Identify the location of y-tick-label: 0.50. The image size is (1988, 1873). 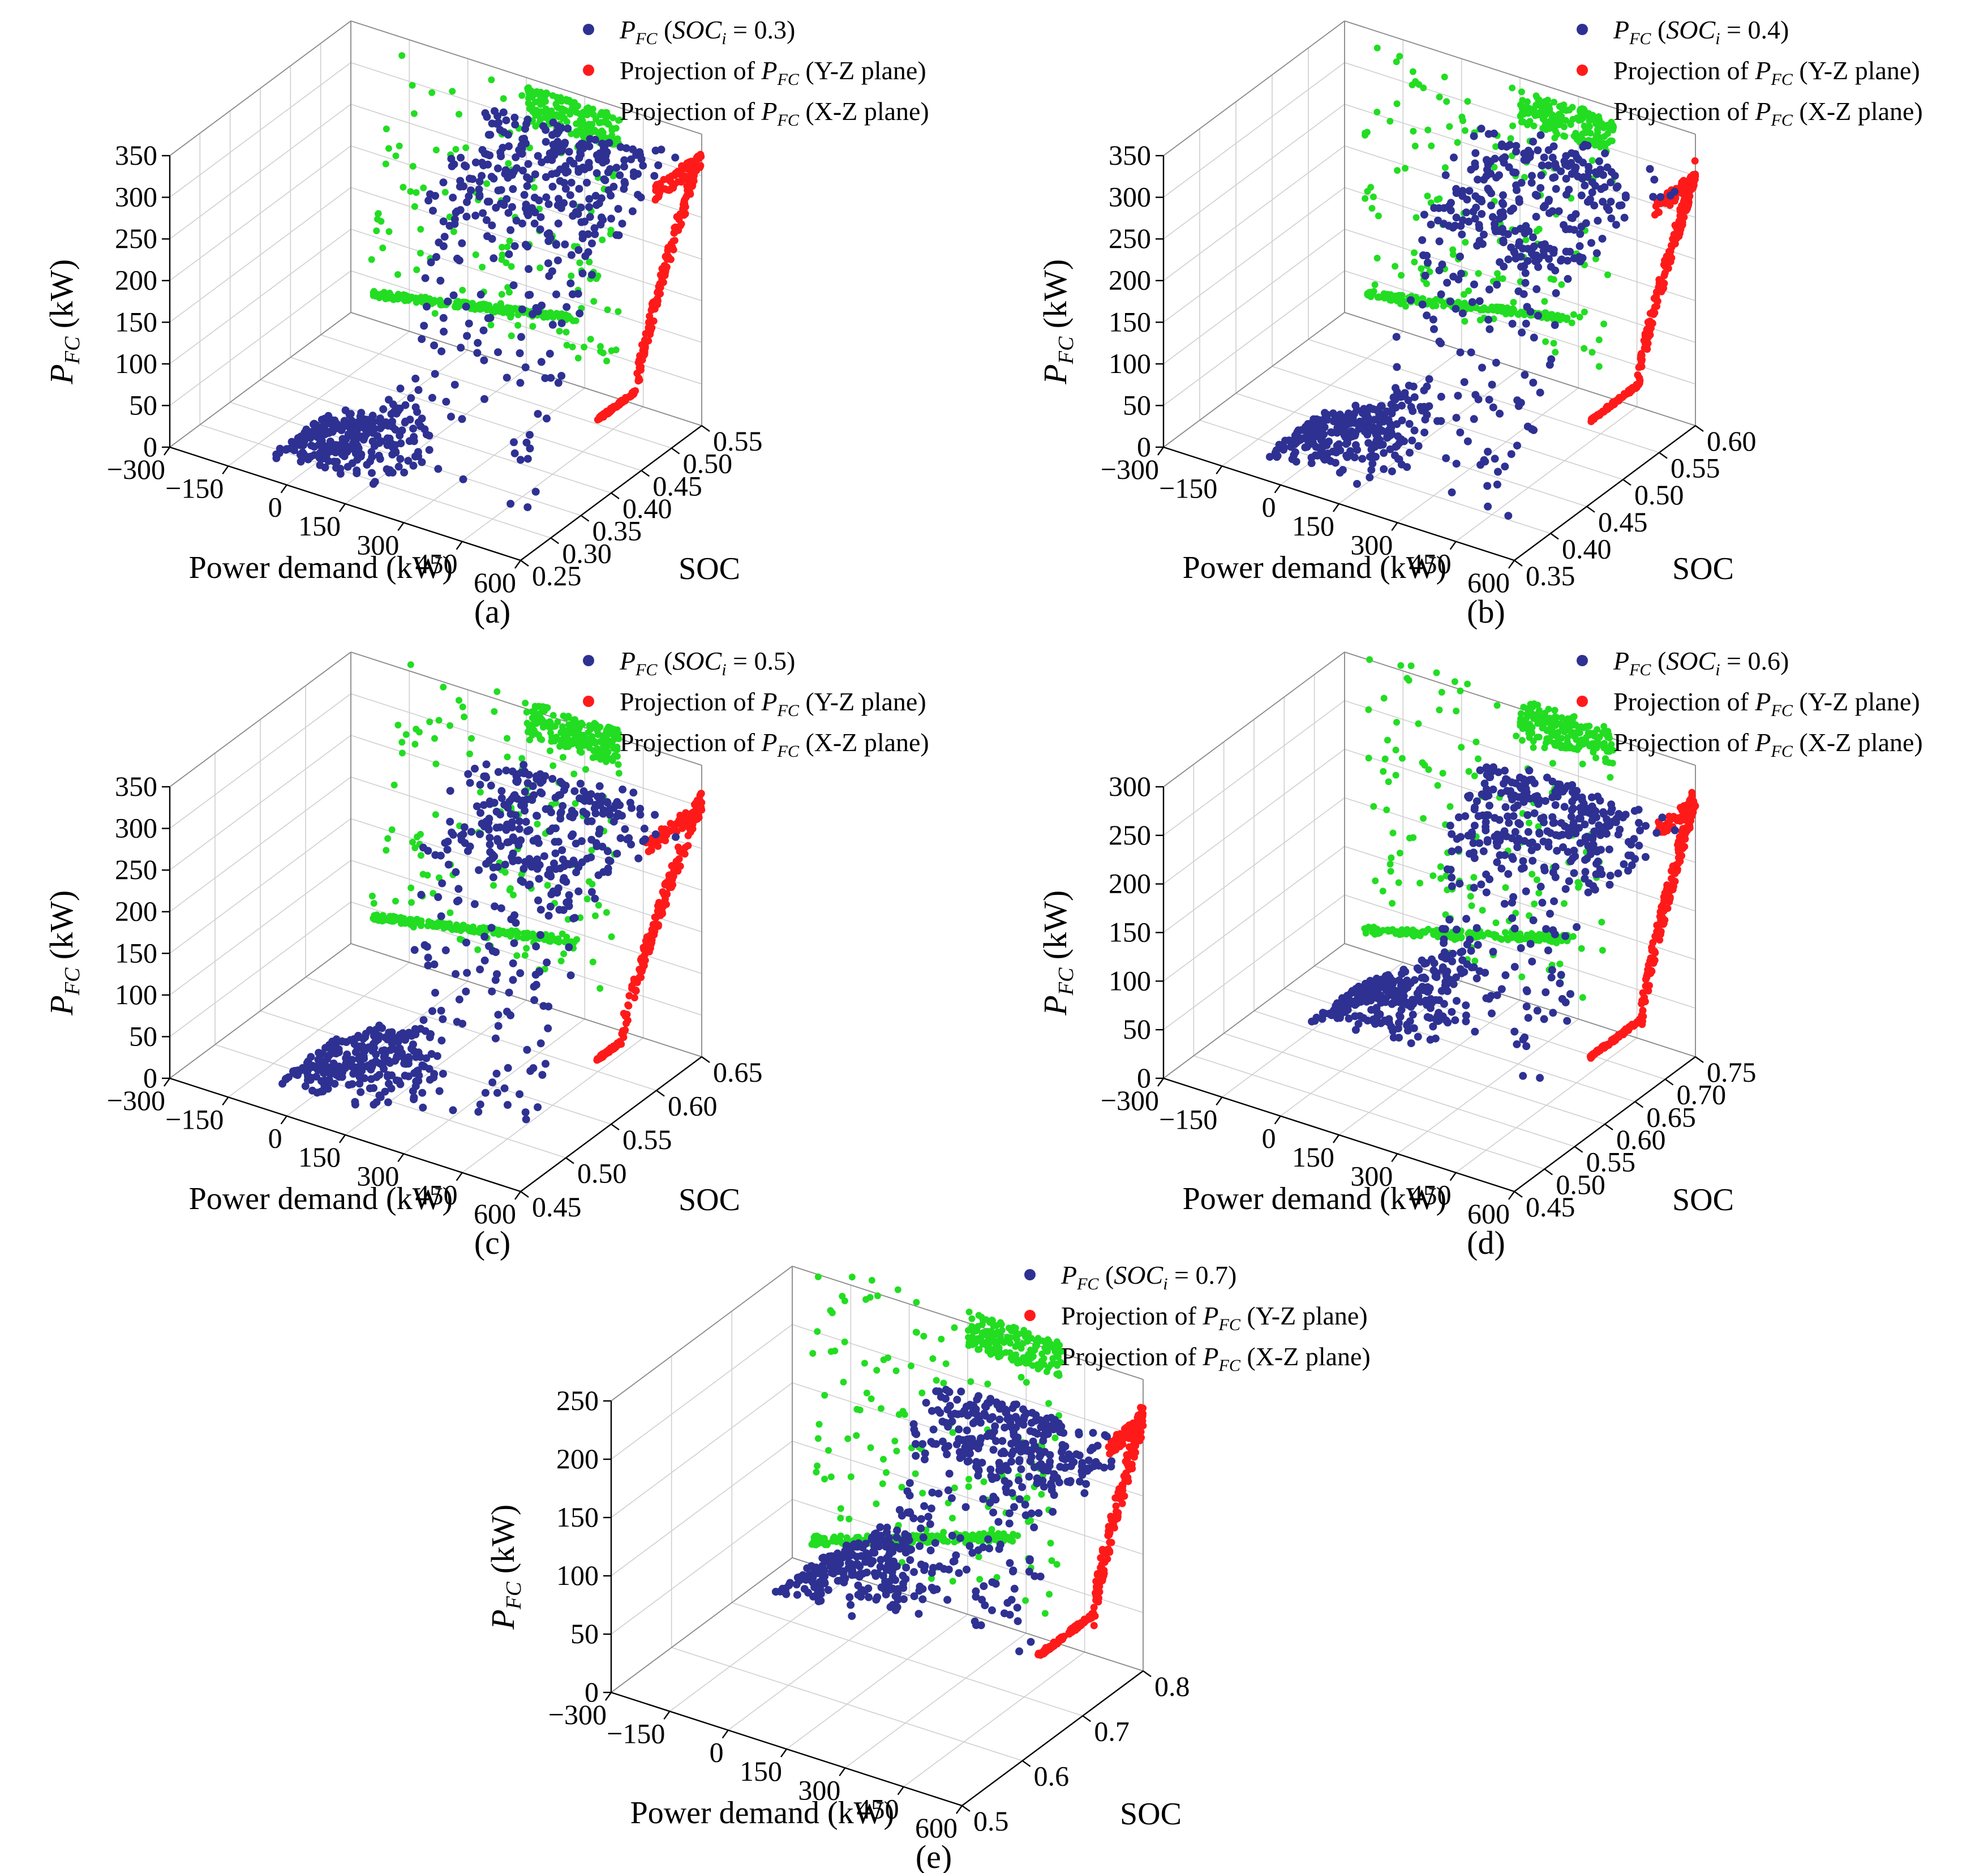
(1659, 495).